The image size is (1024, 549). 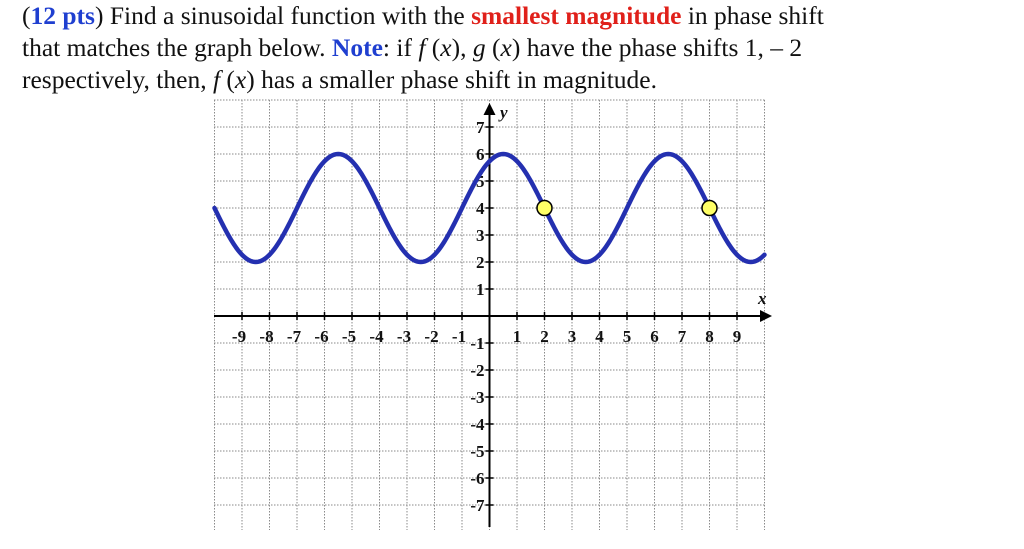 I want to click on x-tick-label: -8, so click(x=266, y=336).